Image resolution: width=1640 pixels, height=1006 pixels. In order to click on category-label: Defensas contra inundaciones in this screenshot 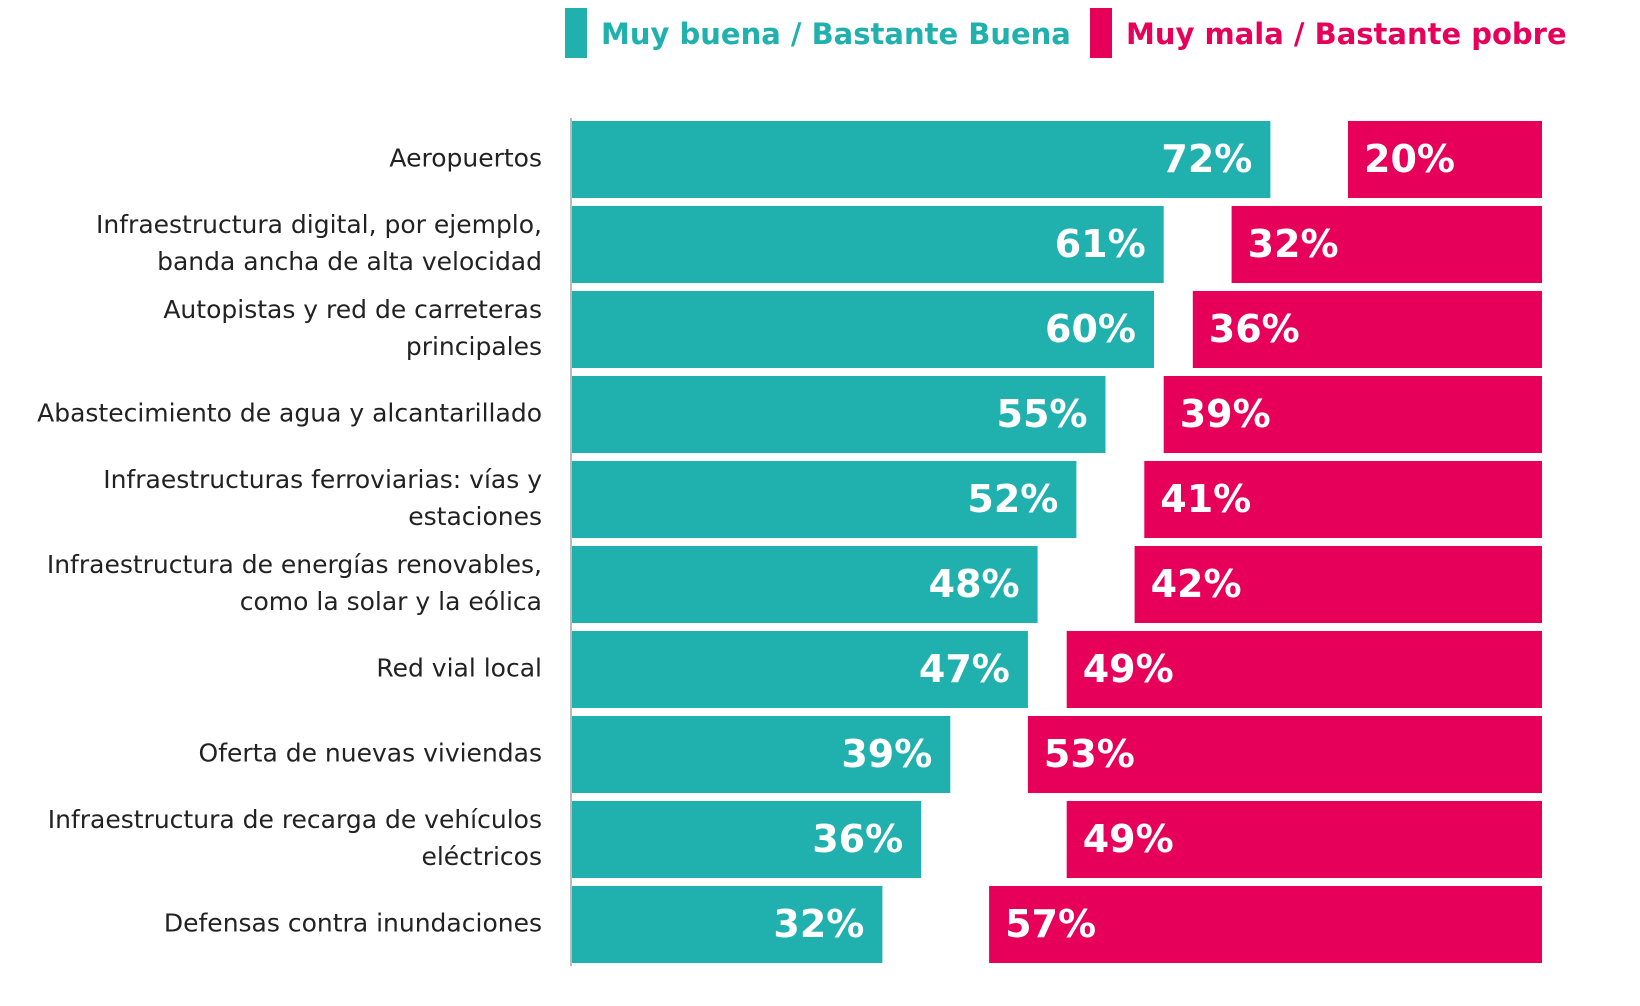, I will do `click(353, 923)`.